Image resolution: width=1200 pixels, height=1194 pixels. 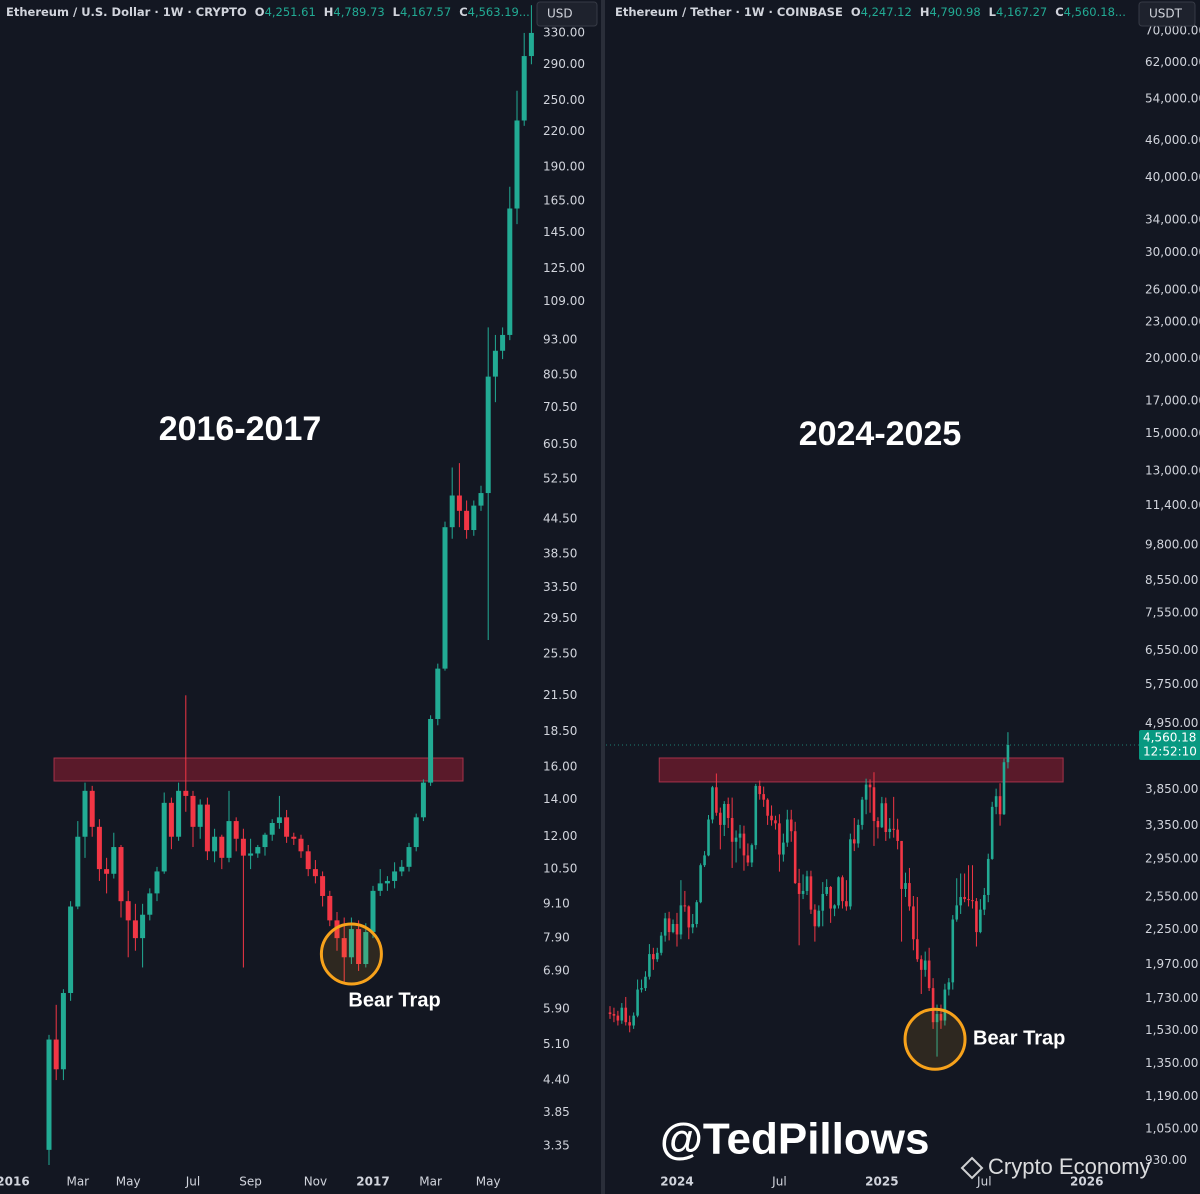 What do you see at coordinates (560, 799) in the screenshot?
I see `y-tick-label: 14.00` at bounding box center [560, 799].